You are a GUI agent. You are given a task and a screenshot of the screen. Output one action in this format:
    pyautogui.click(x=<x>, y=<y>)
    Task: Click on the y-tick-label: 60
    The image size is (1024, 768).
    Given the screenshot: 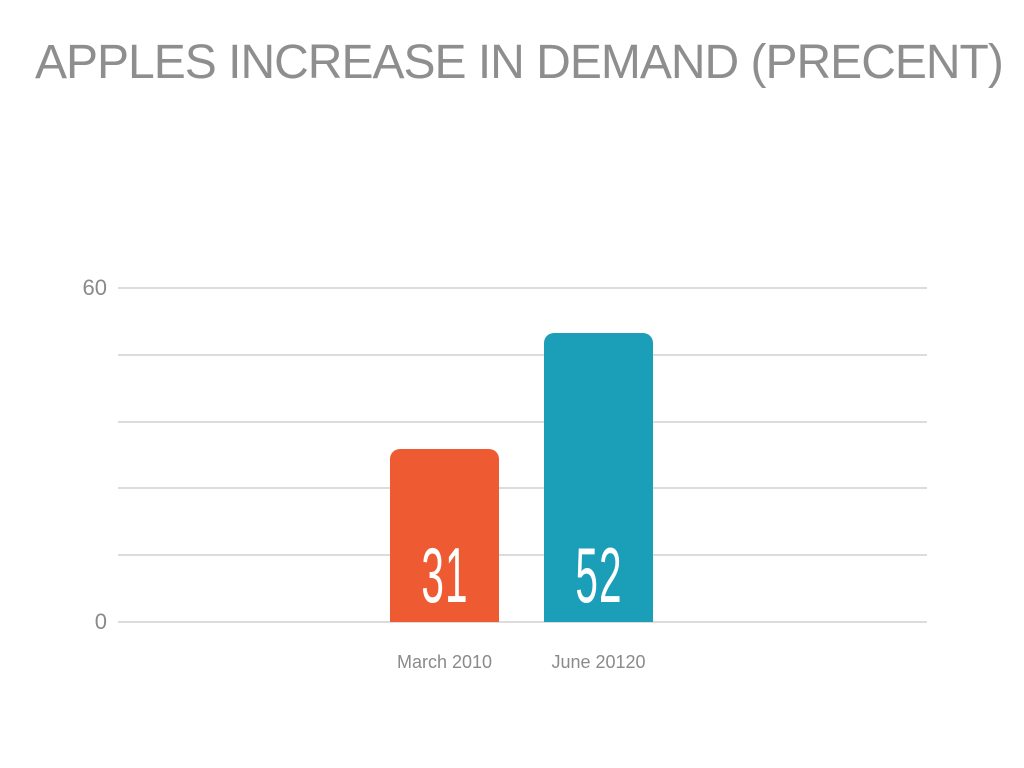 What is the action you would take?
    pyautogui.click(x=94, y=287)
    